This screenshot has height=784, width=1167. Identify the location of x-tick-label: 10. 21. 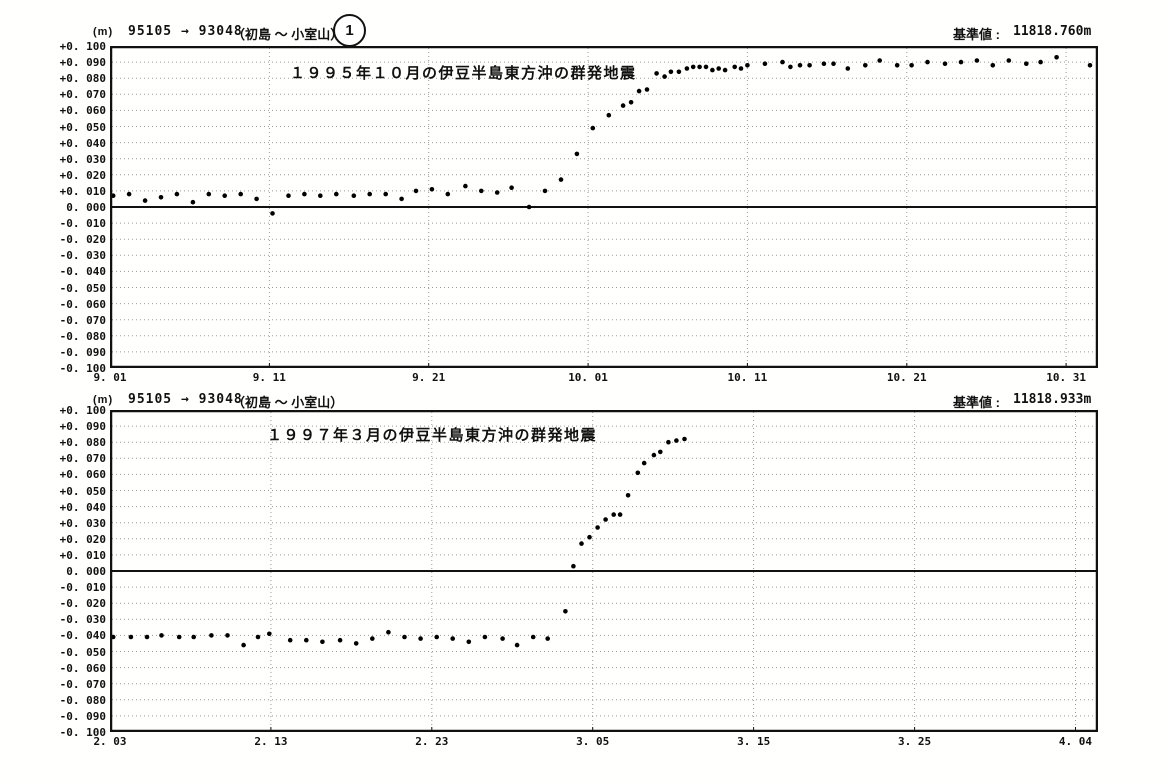
(906, 377).